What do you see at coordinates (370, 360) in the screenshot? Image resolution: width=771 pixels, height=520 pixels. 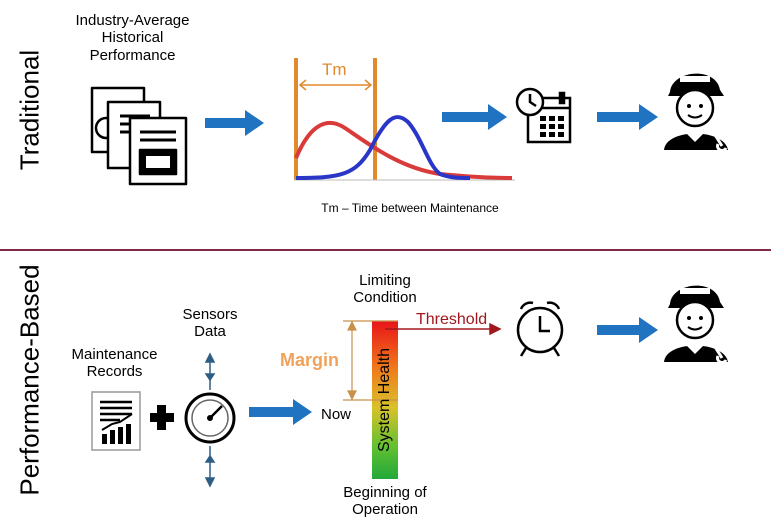 I see `margin-bracket` at bounding box center [370, 360].